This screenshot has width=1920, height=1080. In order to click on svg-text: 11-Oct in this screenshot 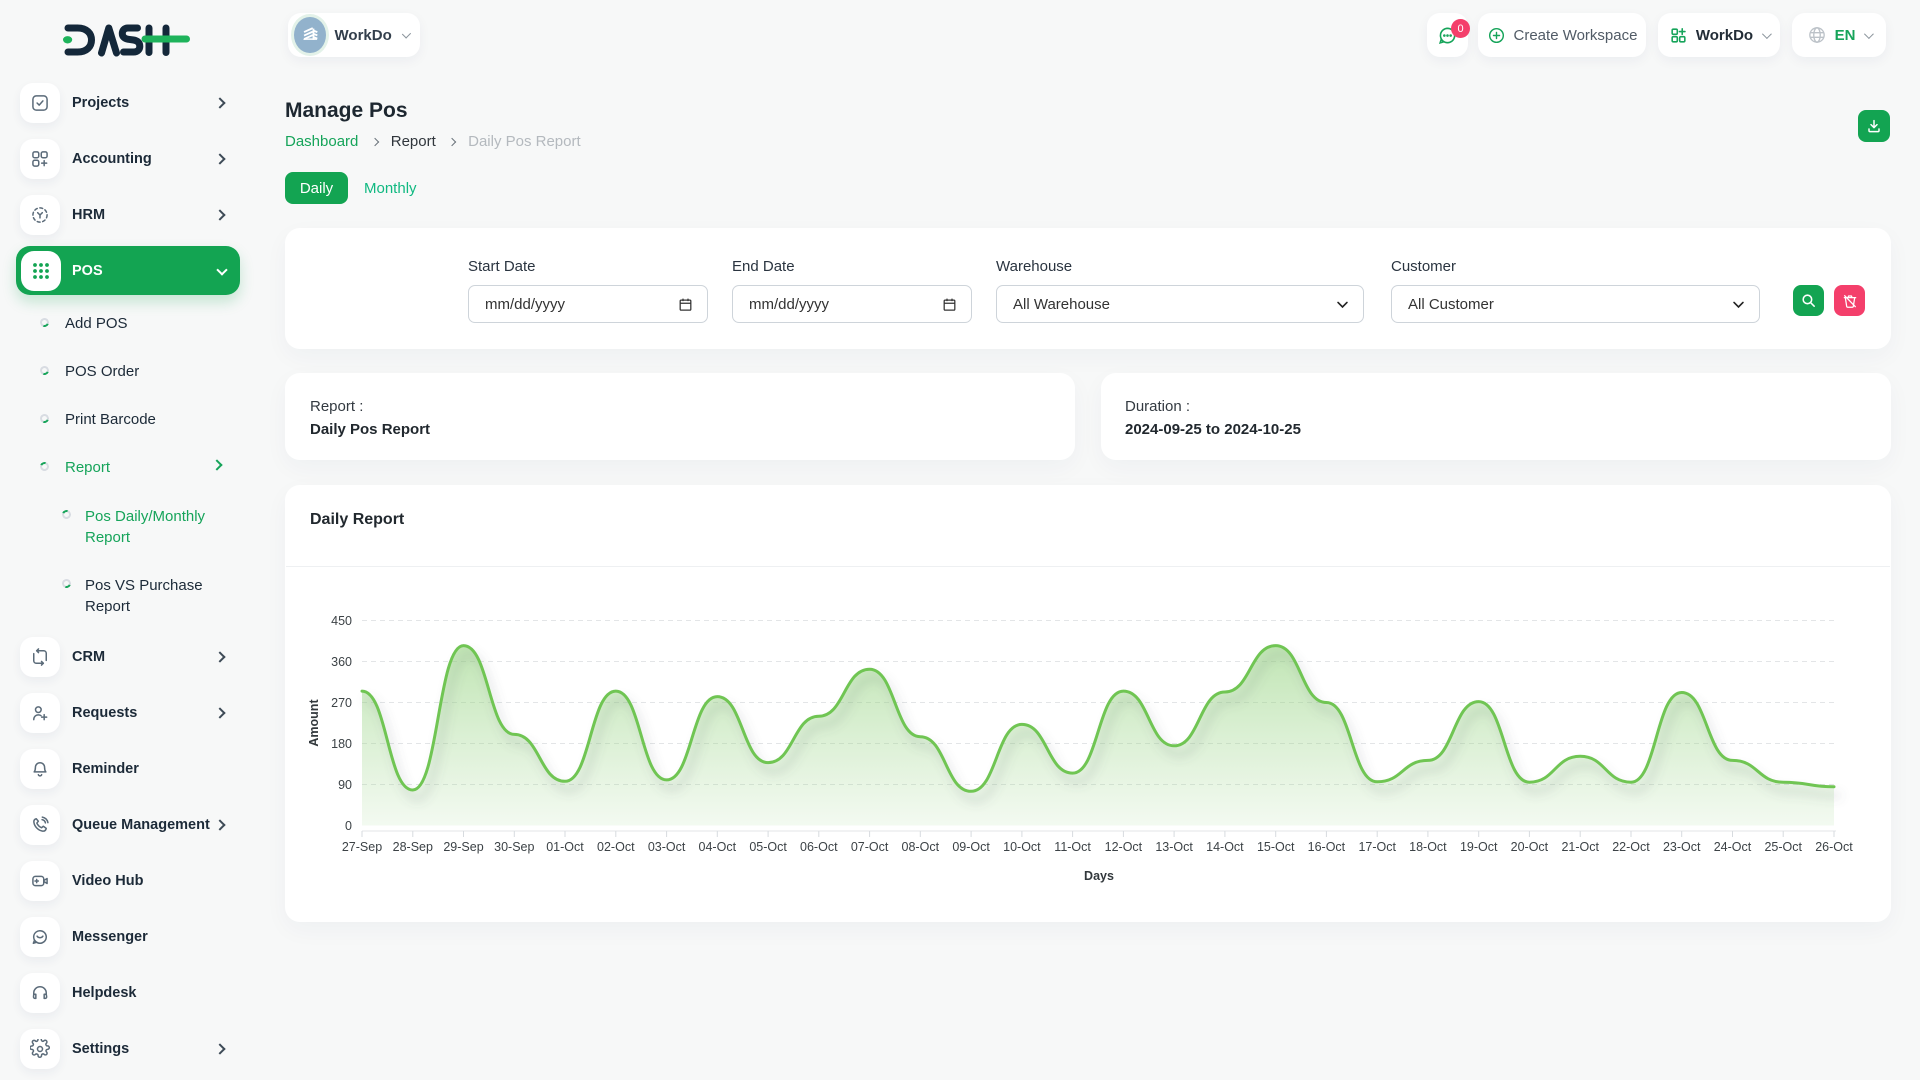, I will do `click(1072, 847)`.